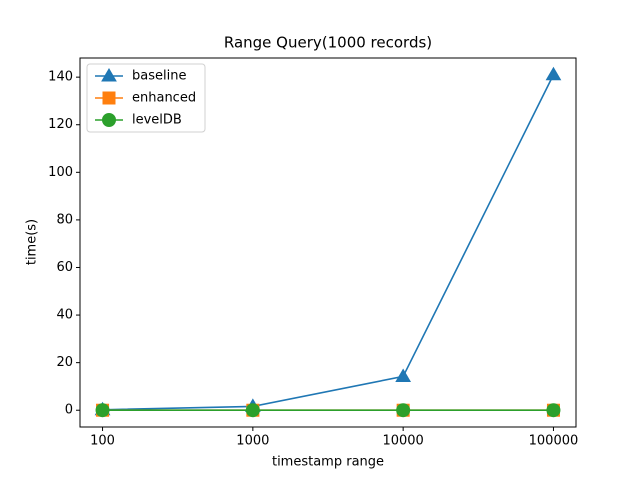 The width and height of the screenshot is (640, 480). Describe the element at coordinates (64, 267) in the screenshot. I see `y-tick-label: 60` at that location.